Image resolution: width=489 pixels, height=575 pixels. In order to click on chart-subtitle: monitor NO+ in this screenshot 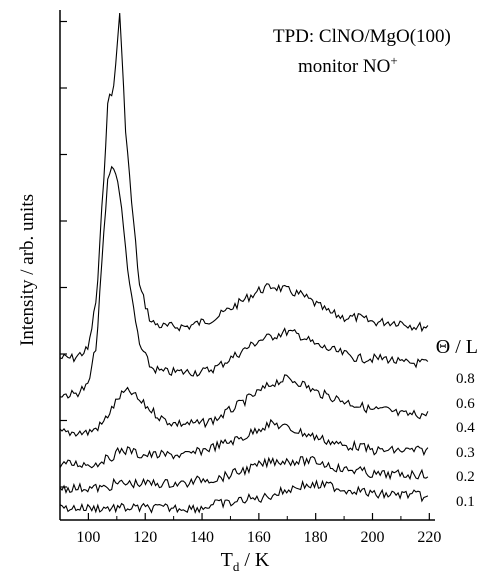, I will do `click(348, 65)`.